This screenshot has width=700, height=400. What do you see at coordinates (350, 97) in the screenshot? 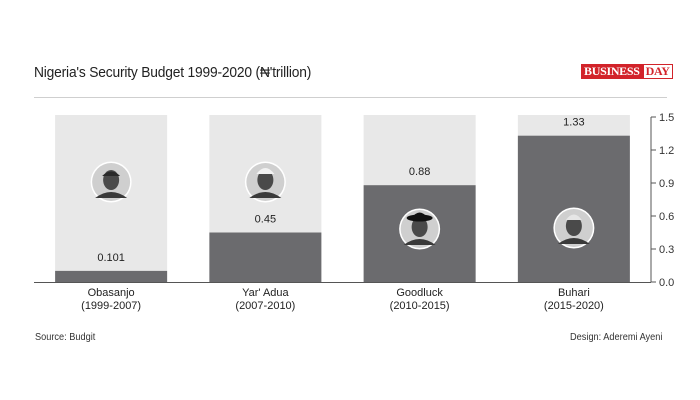
I see `title-divider` at bounding box center [350, 97].